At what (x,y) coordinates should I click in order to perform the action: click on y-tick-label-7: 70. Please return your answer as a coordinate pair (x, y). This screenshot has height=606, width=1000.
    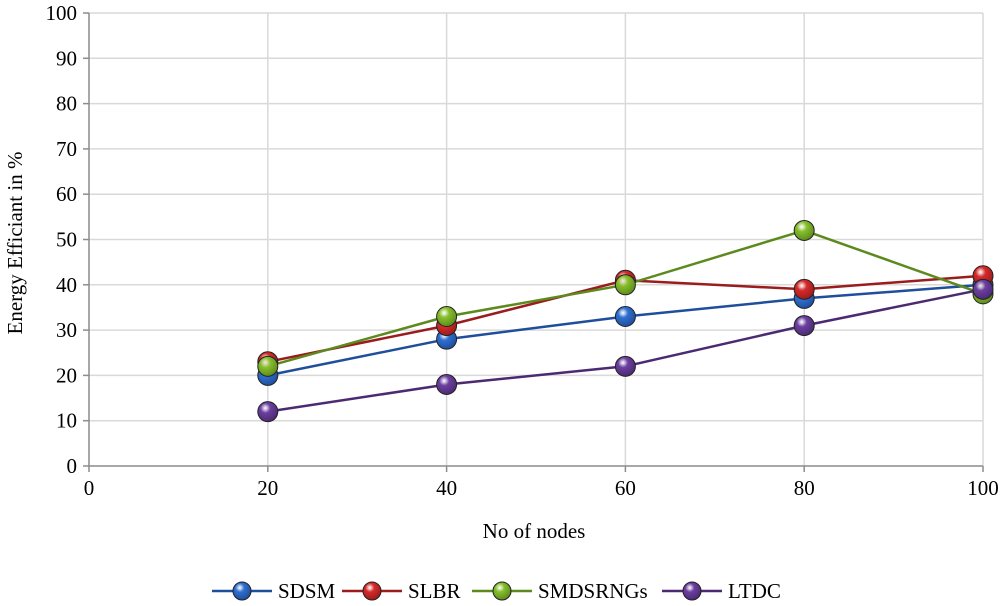
    Looking at the image, I should click on (66, 149).